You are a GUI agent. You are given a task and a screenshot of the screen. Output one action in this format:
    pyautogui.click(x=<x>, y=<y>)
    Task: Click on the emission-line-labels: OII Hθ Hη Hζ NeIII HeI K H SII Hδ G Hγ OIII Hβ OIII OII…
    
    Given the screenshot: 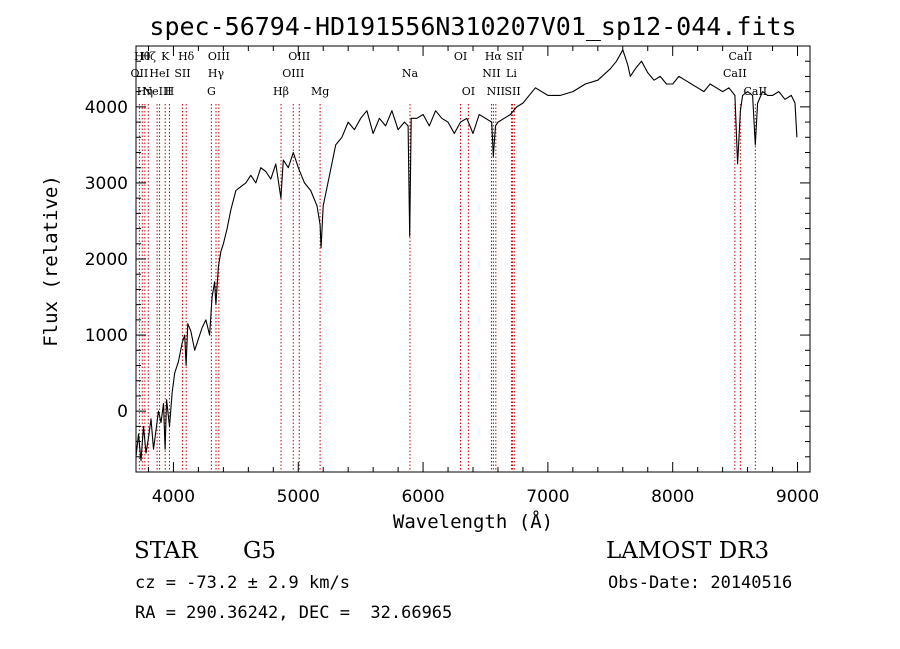 What is the action you would take?
    pyautogui.click(x=449, y=74)
    